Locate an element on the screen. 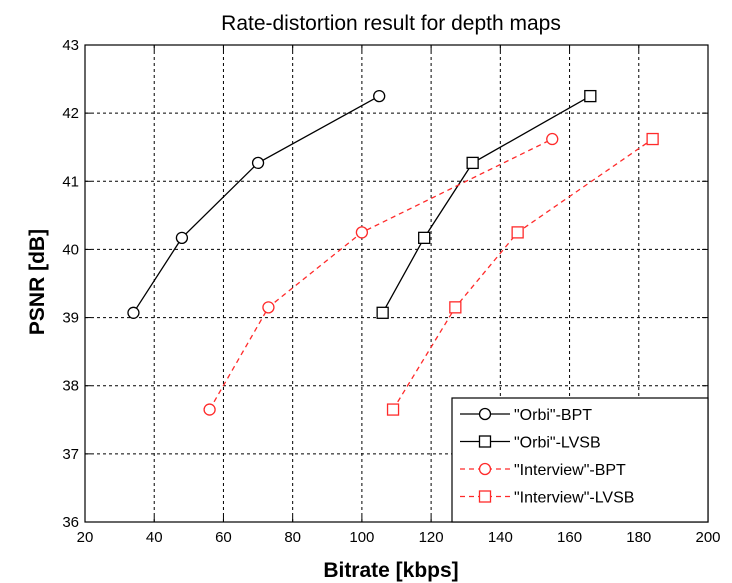 The image size is (732, 583). y-tick-label: 39 is located at coordinates (70, 318).